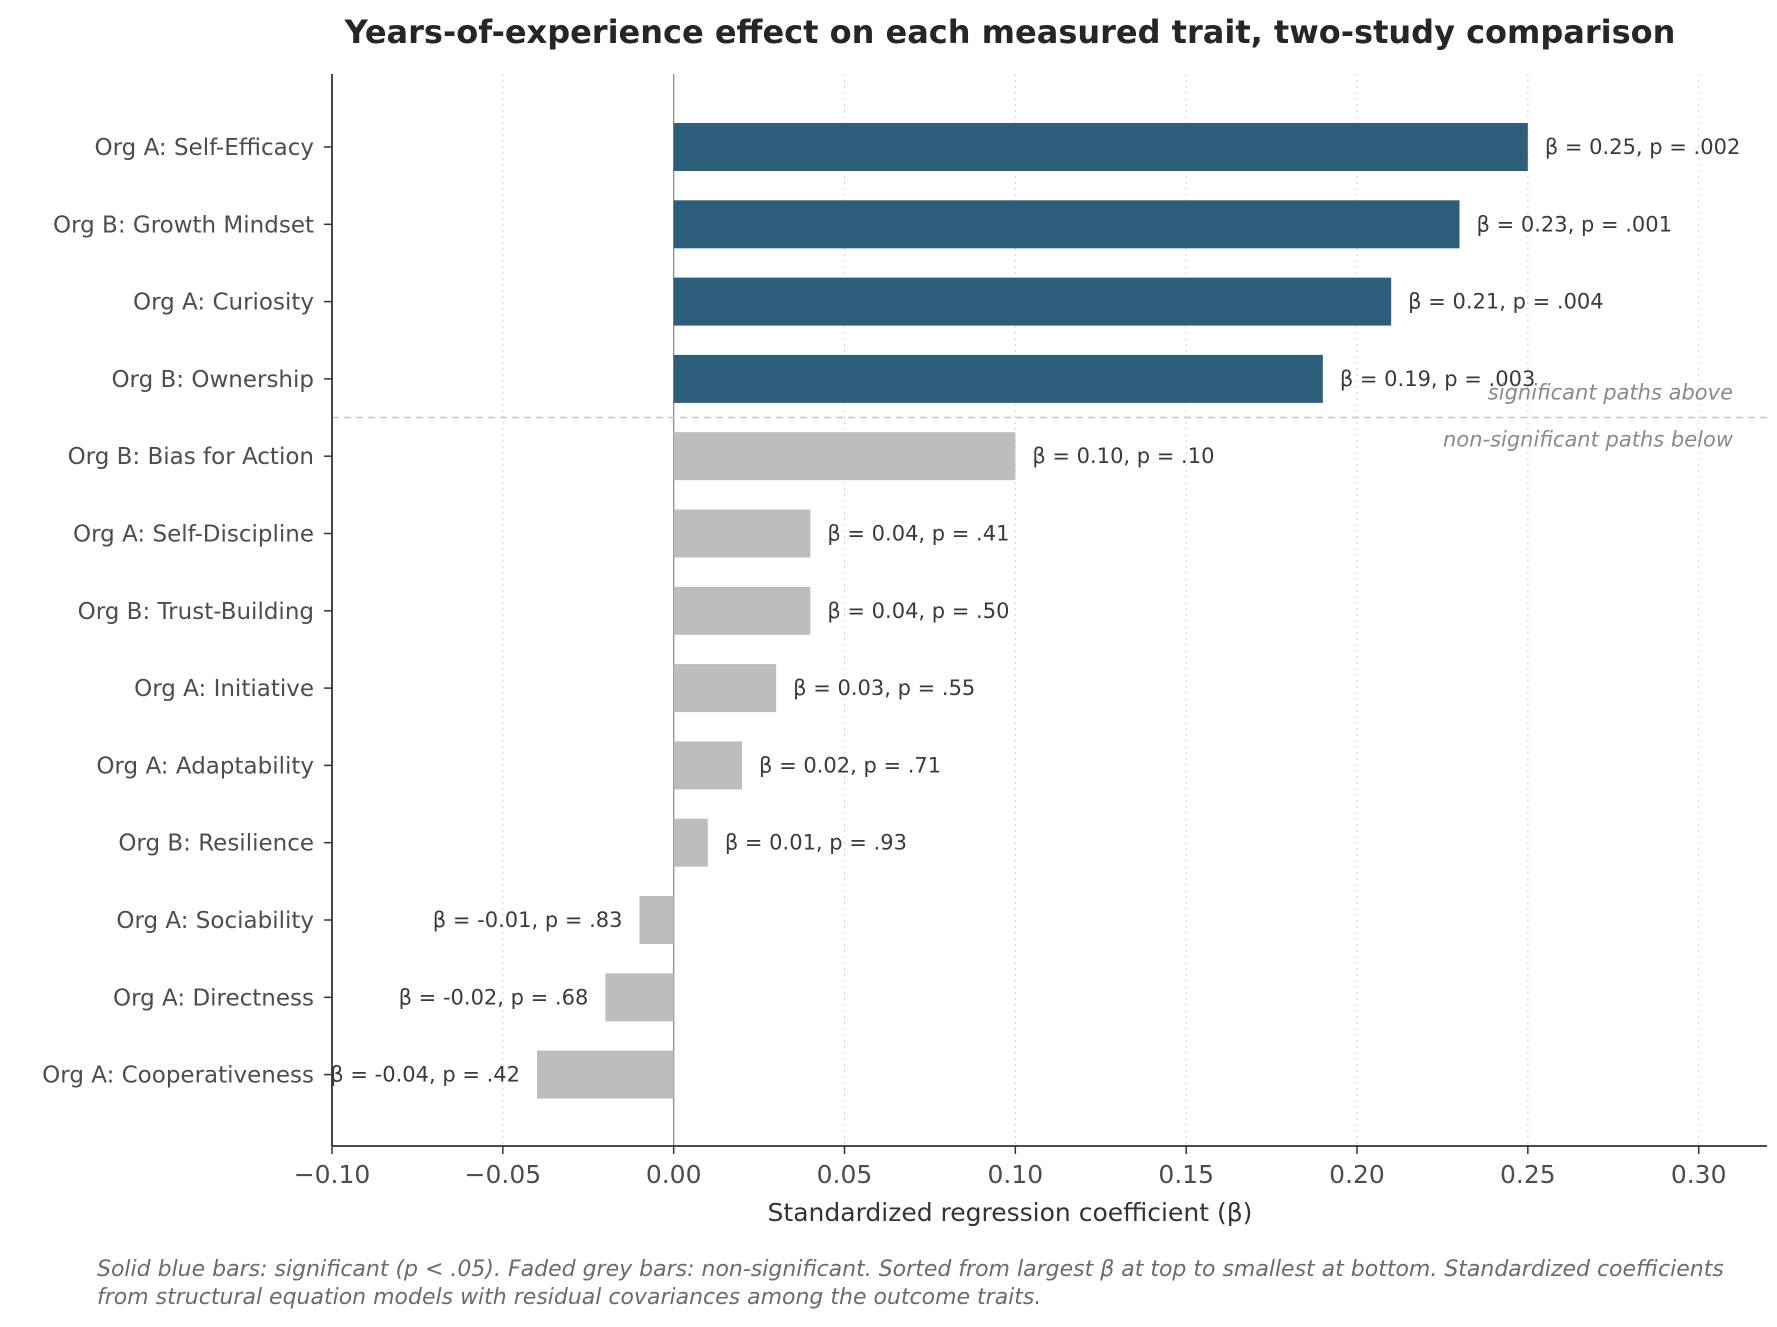  I want to click on data-label: β = 0.25, p = .002, so click(1643, 147).